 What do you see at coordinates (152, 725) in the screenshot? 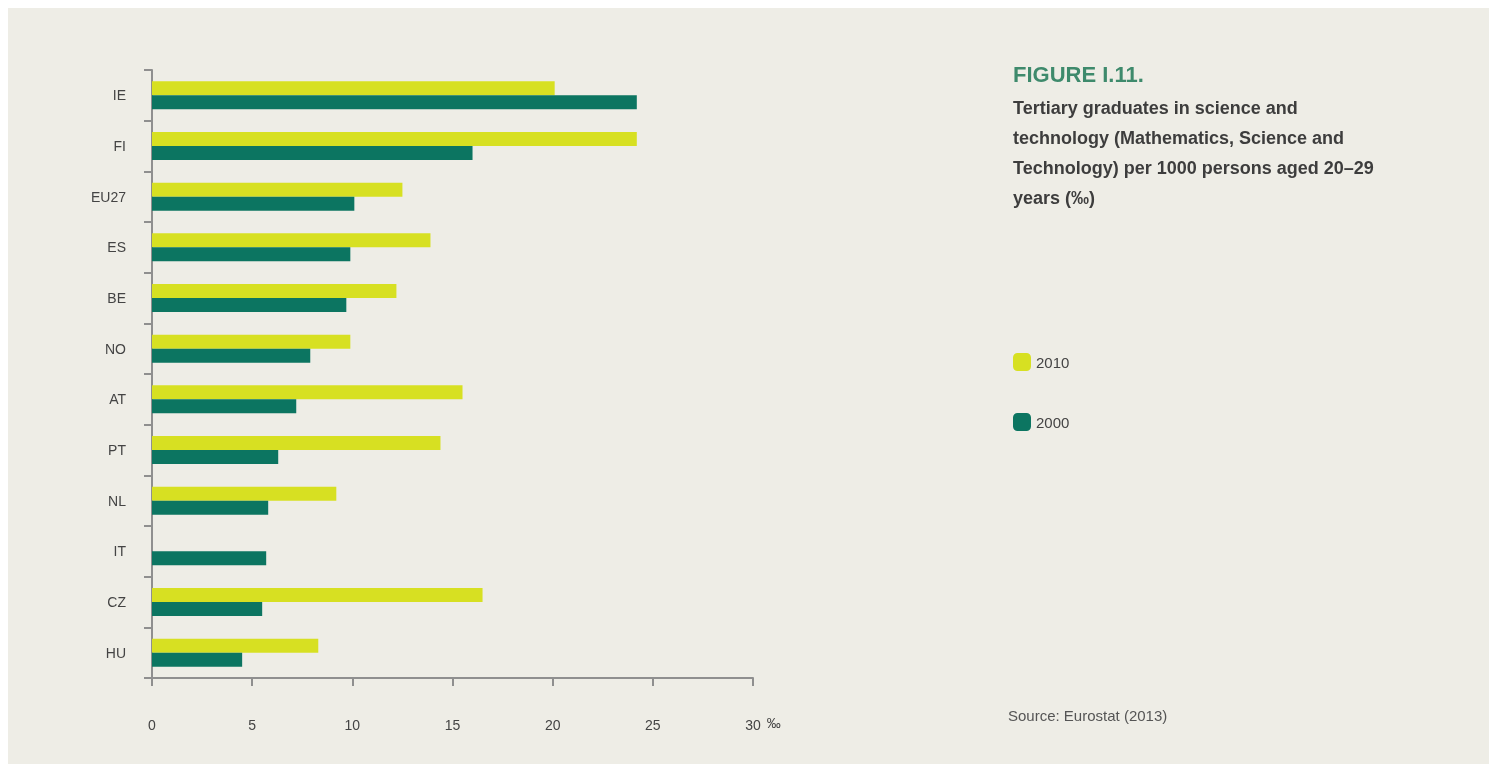
I see `x-tick-label: 0` at bounding box center [152, 725].